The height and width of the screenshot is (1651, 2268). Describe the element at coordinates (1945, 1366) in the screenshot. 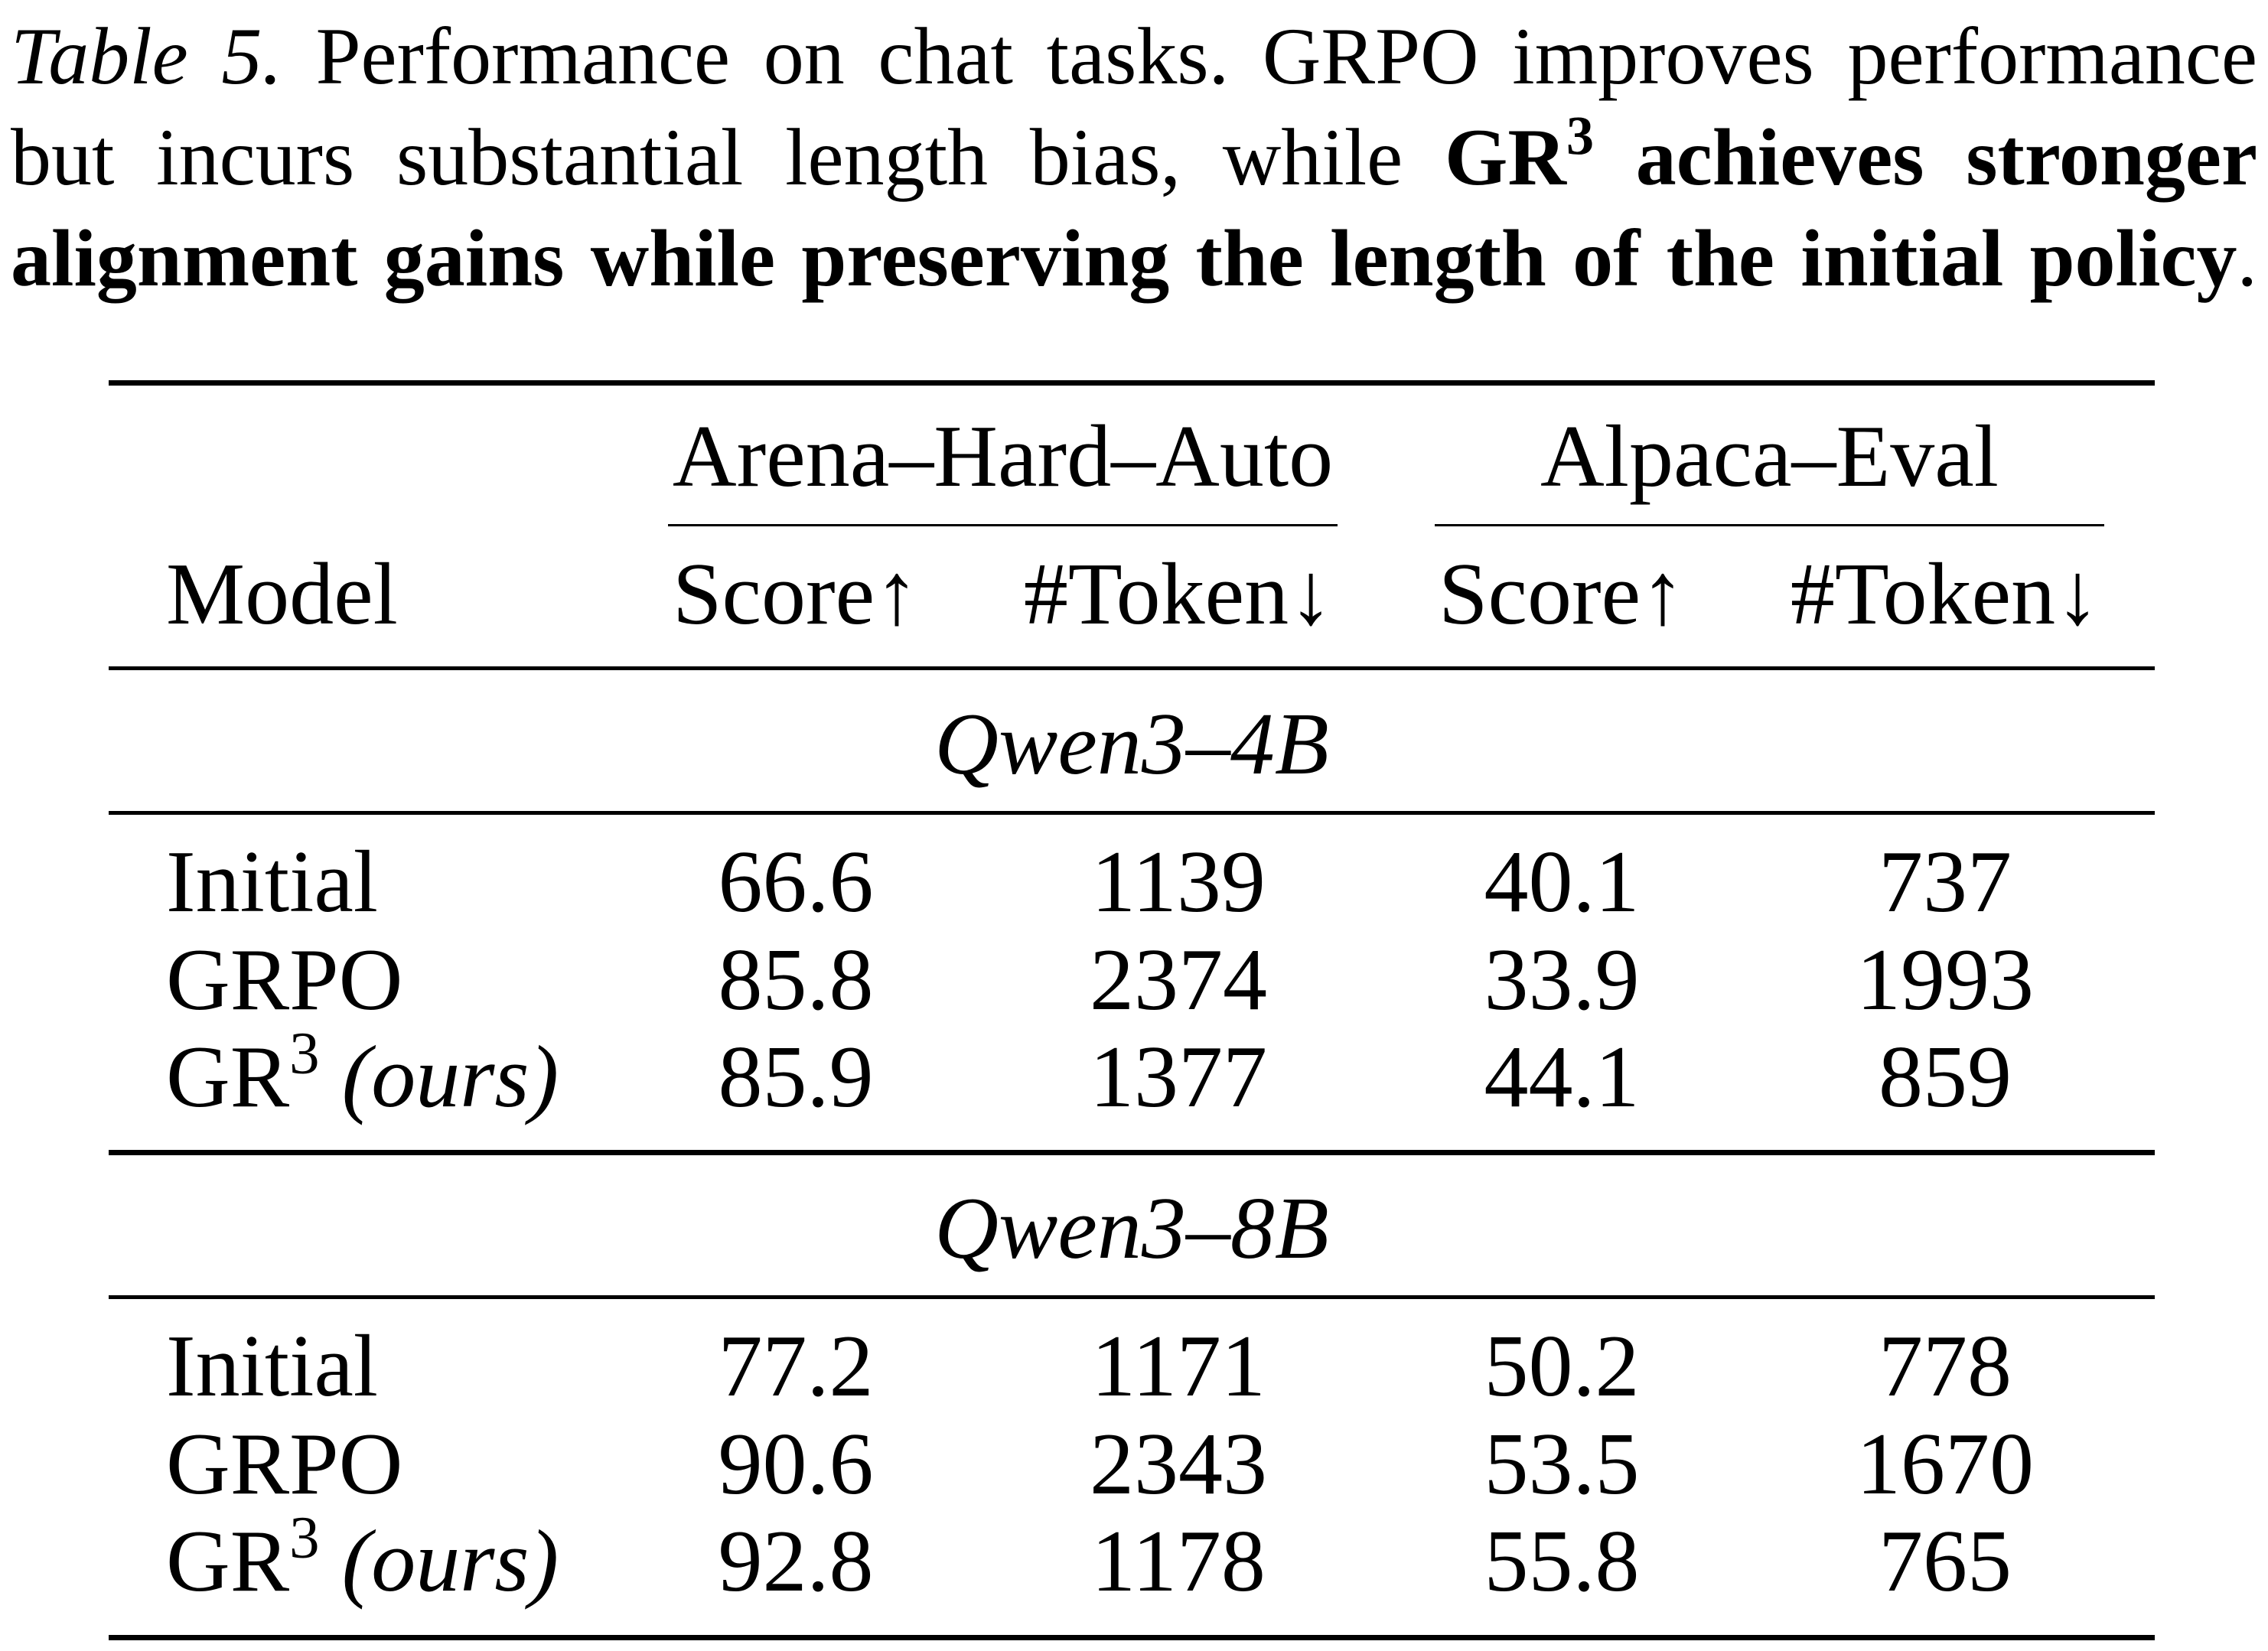

I see `cell-value: 778` at that location.